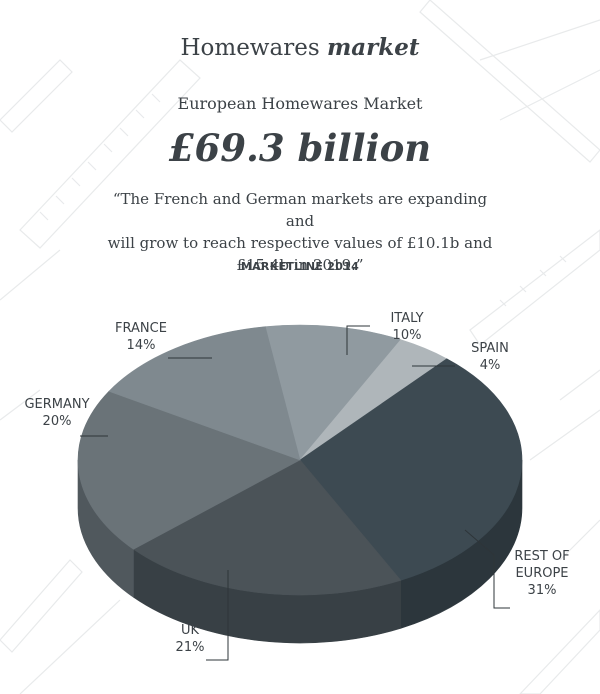 The width and height of the screenshot is (600, 694). I want to click on slice-label-name: UK, so click(190, 630).